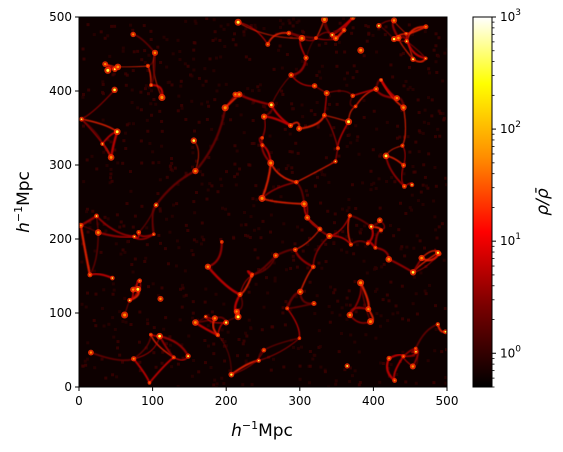 This screenshot has width=563, height=452. Describe the element at coordinates (510, 16) in the screenshot. I see `colorbar-tick-label: 103` at that location.